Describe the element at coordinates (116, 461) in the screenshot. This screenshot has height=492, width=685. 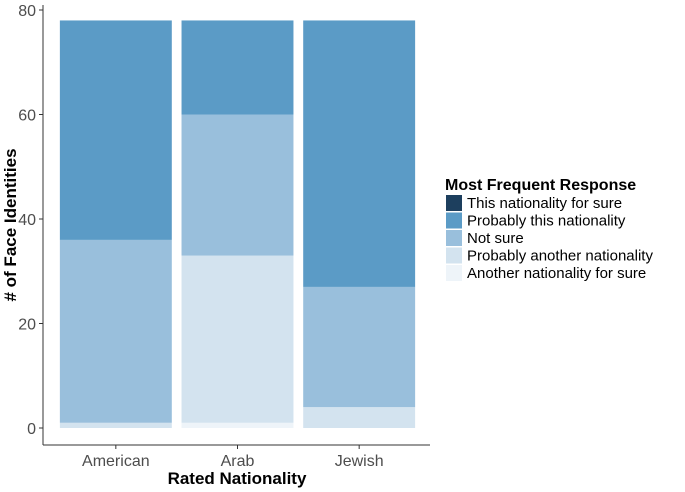
I see `x-tick-label-american: American` at that location.